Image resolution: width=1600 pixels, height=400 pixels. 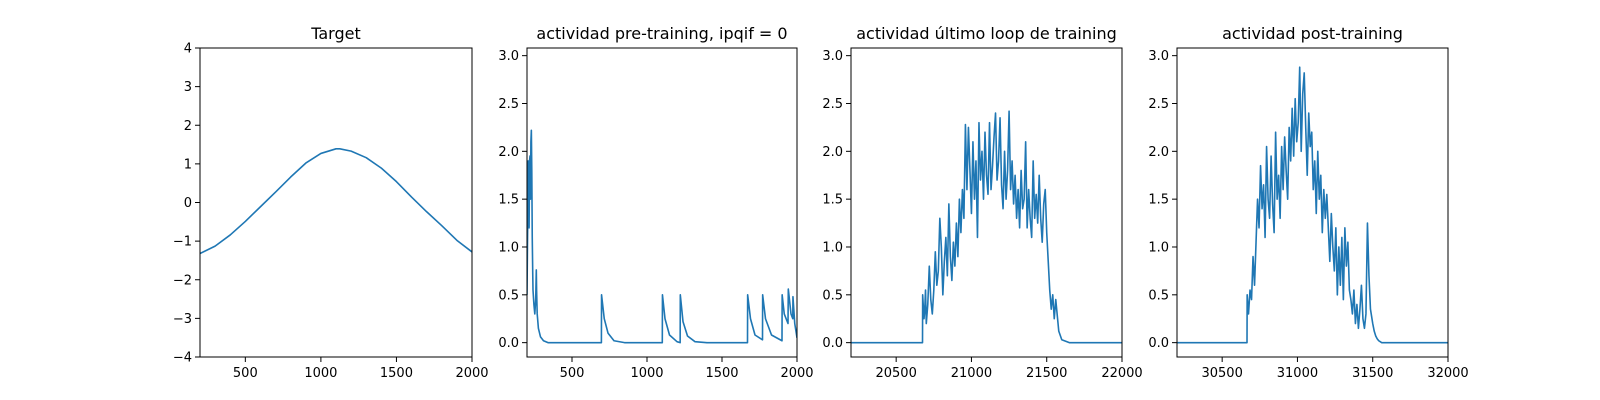 What do you see at coordinates (188, 203) in the screenshot?
I see `y-tick-label: 0` at bounding box center [188, 203].